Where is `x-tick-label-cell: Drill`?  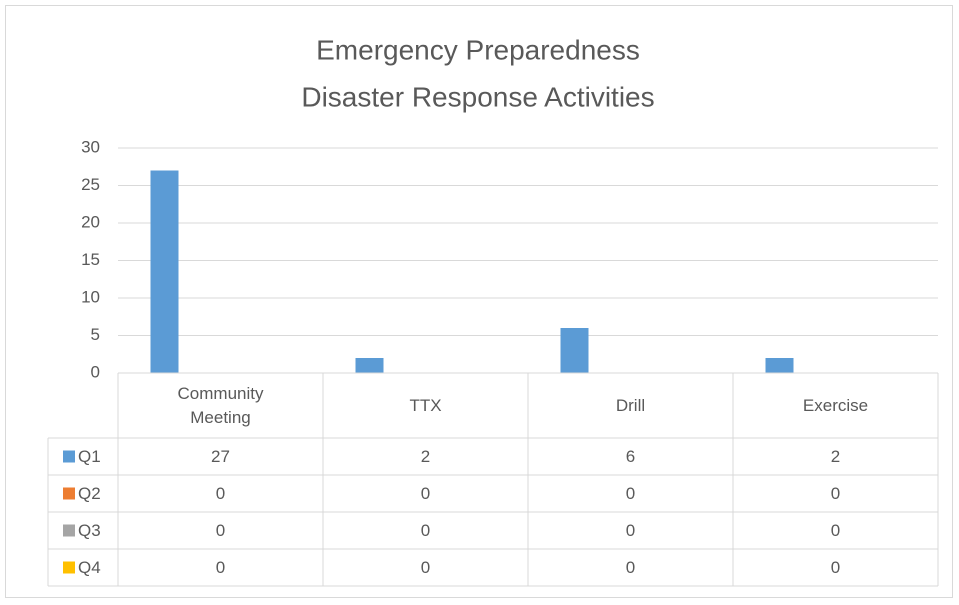 x-tick-label-cell: Drill is located at coordinates (630, 405).